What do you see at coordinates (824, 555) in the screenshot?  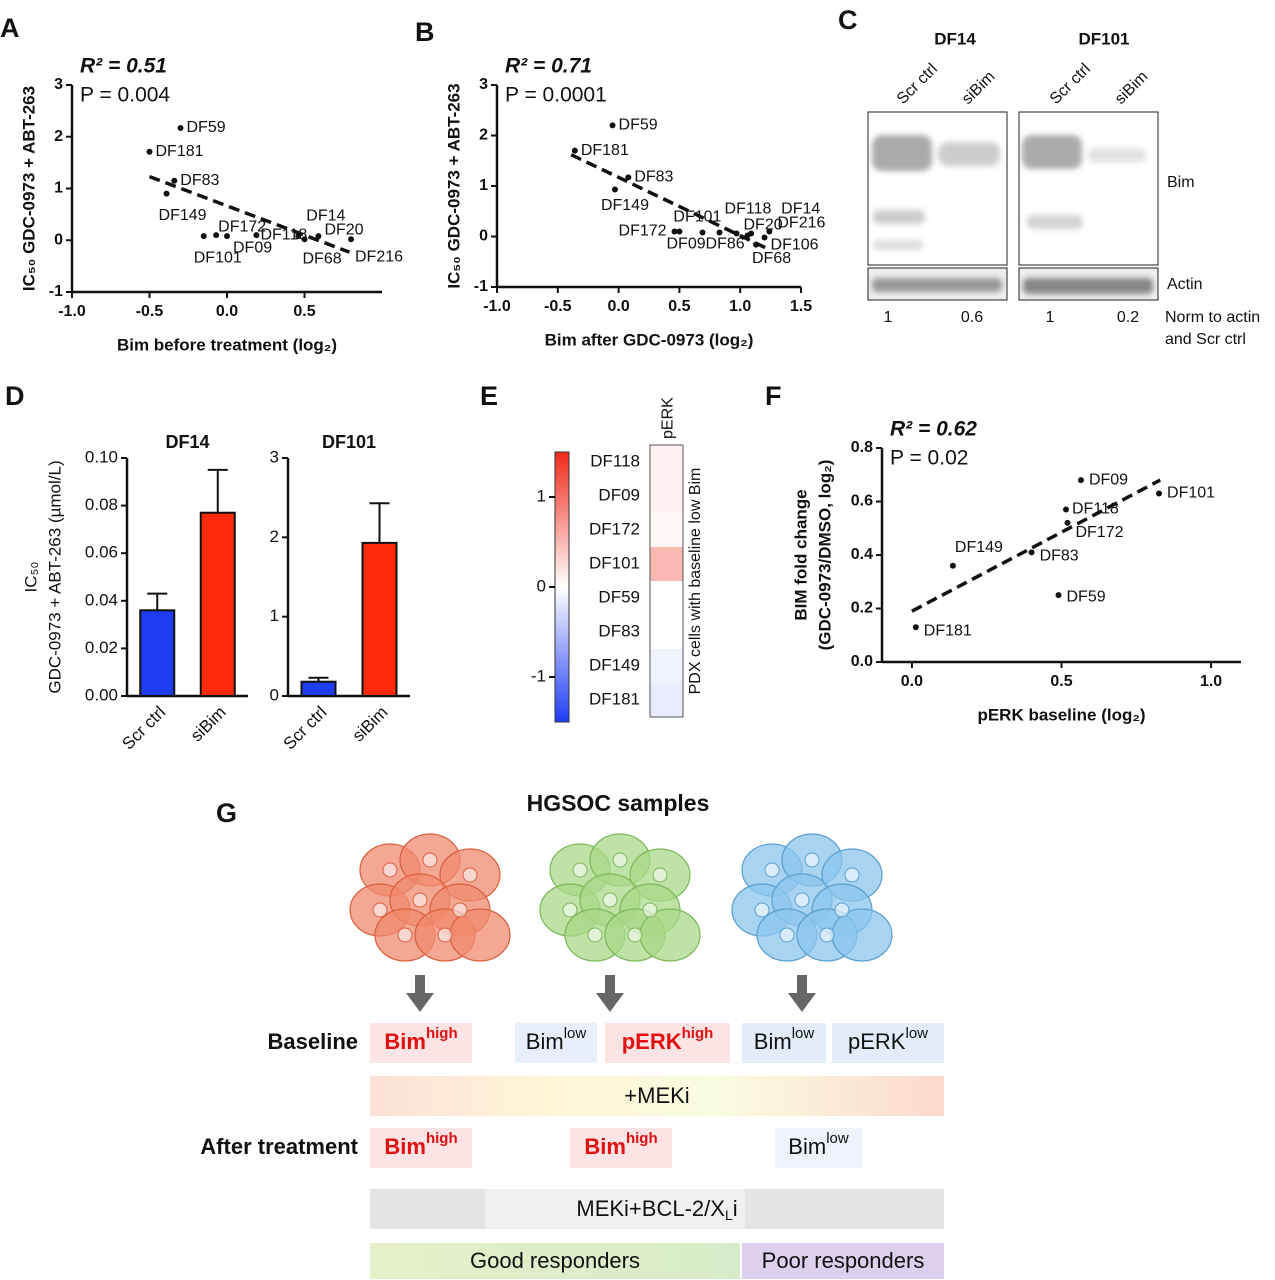 I see `y-axis-label: (GDC-0973/DMSO, log₂)` at bounding box center [824, 555].